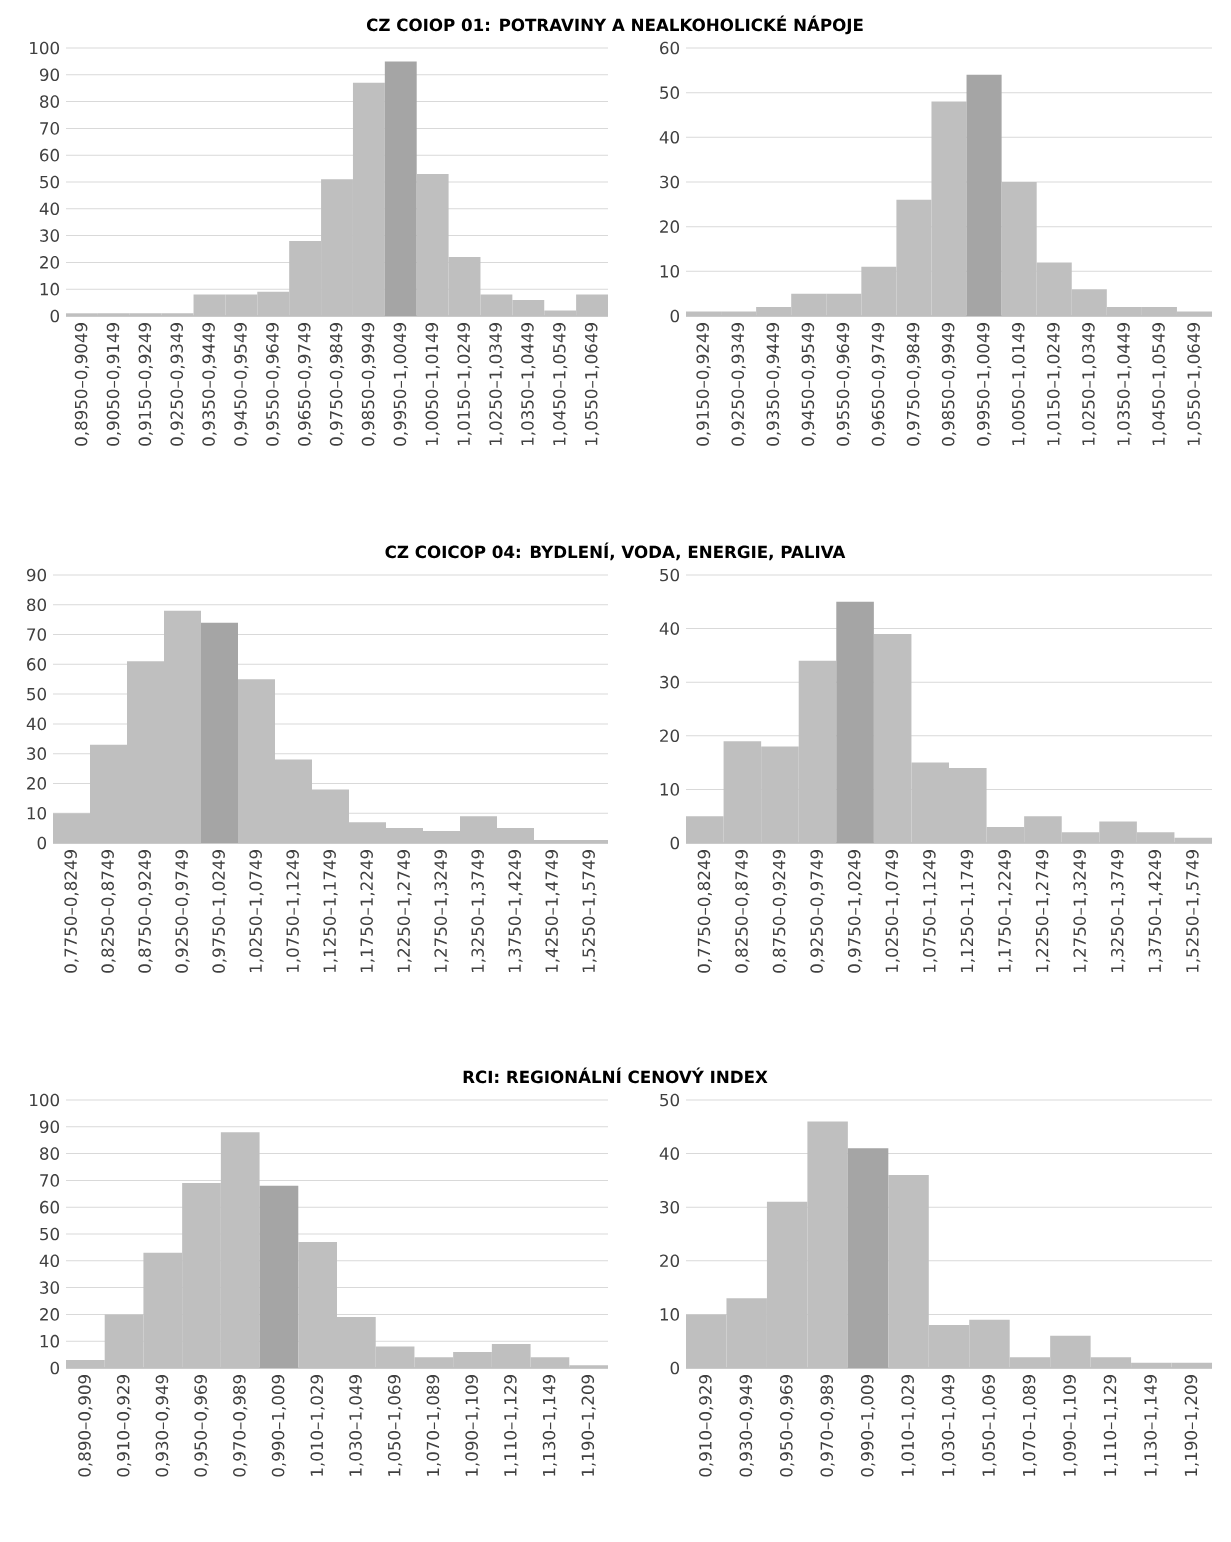 This screenshot has height=1542, width=1231. What do you see at coordinates (614, 25) in the screenshot?
I see `chart-title: CZ COIOP 01: POTRAVINY A NEALKOHOLICKÉ NÁPOJE` at bounding box center [614, 25].